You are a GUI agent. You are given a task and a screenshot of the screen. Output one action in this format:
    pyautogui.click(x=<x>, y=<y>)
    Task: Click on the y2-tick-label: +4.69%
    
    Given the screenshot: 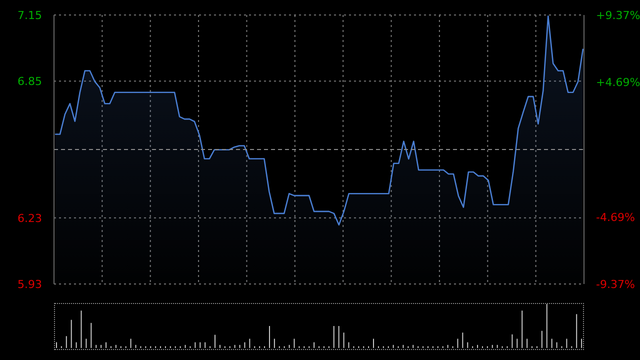 What is the action you would take?
    pyautogui.click(x=618, y=83)
    